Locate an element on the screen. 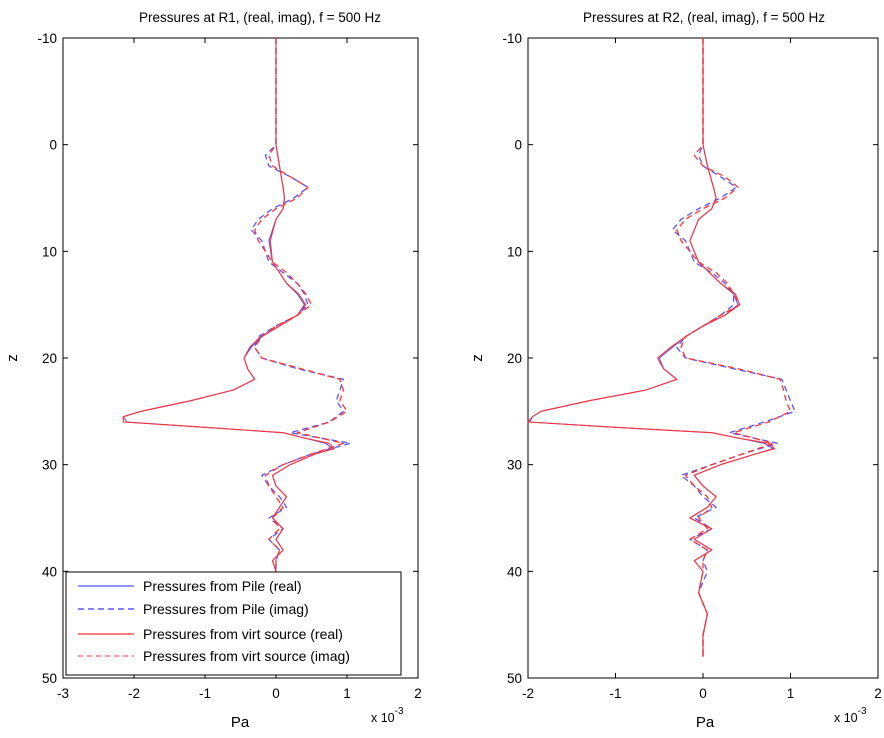  chart-r2-x-label: Pa is located at coordinates (705, 722).